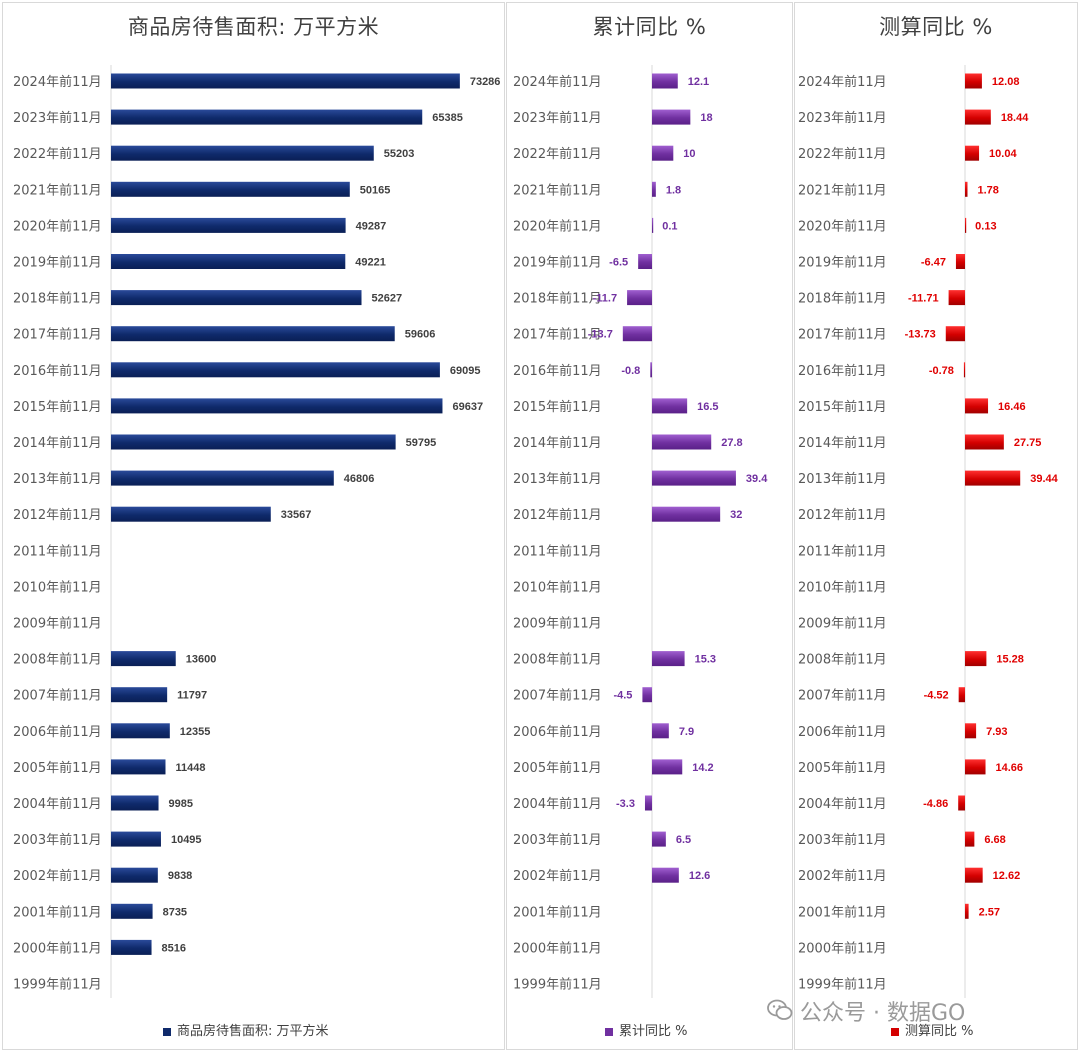 Image resolution: width=1080 pixels, height=1054 pixels. What do you see at coordinates (181, 804) in the screenshot?
I see `data-label: 9985` at bounding box center [181, 804].